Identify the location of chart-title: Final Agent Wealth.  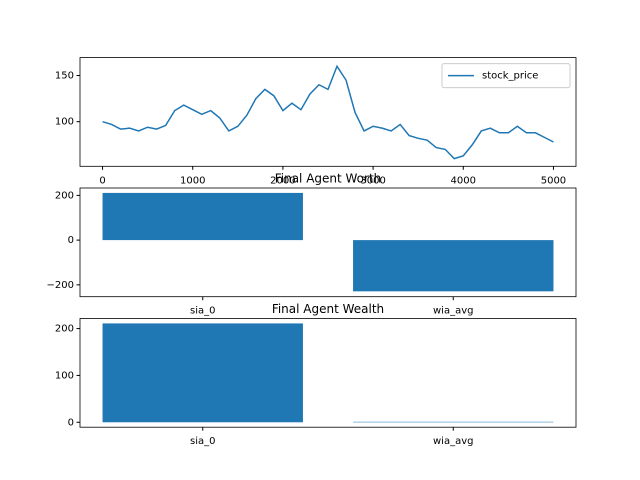
(328, 309).